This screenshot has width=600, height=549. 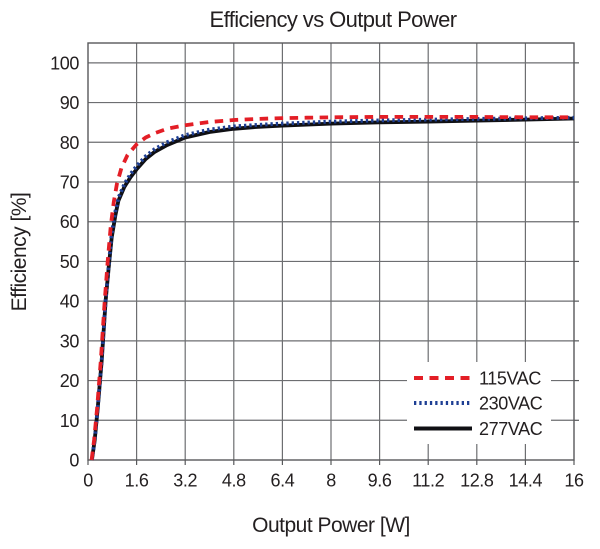 What do you see at coordinates (234, 481) in the screenshot?
I see `x-tick-label: 4.8` at bounding box center [234, 481].